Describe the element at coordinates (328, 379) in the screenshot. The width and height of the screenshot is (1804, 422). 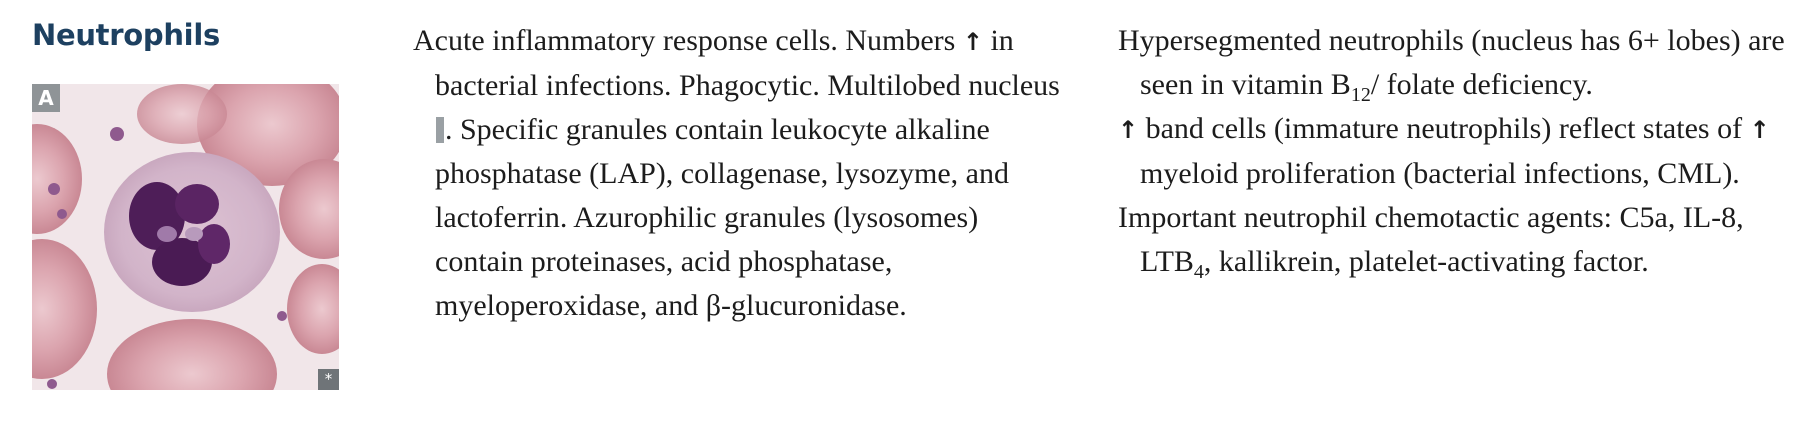
I see `copyright-badge: *` at that location.